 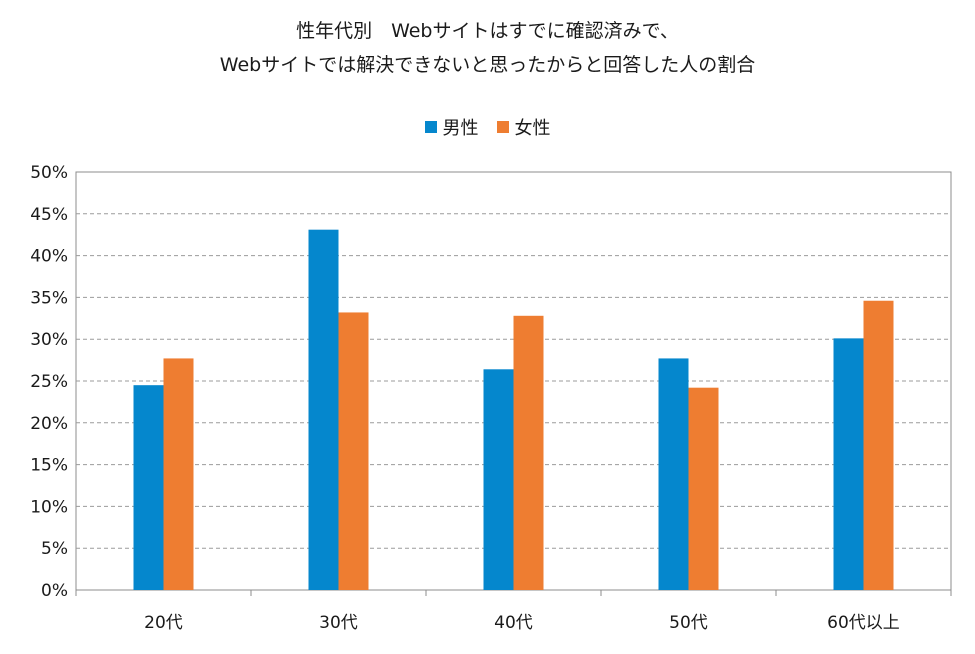 What do you see at coordinates (487, 31) in the screenshot?
I see `chart-title-line-1: 性年代別 Webサイトはすでに確認済みで、` at bounding box center [487, 31].